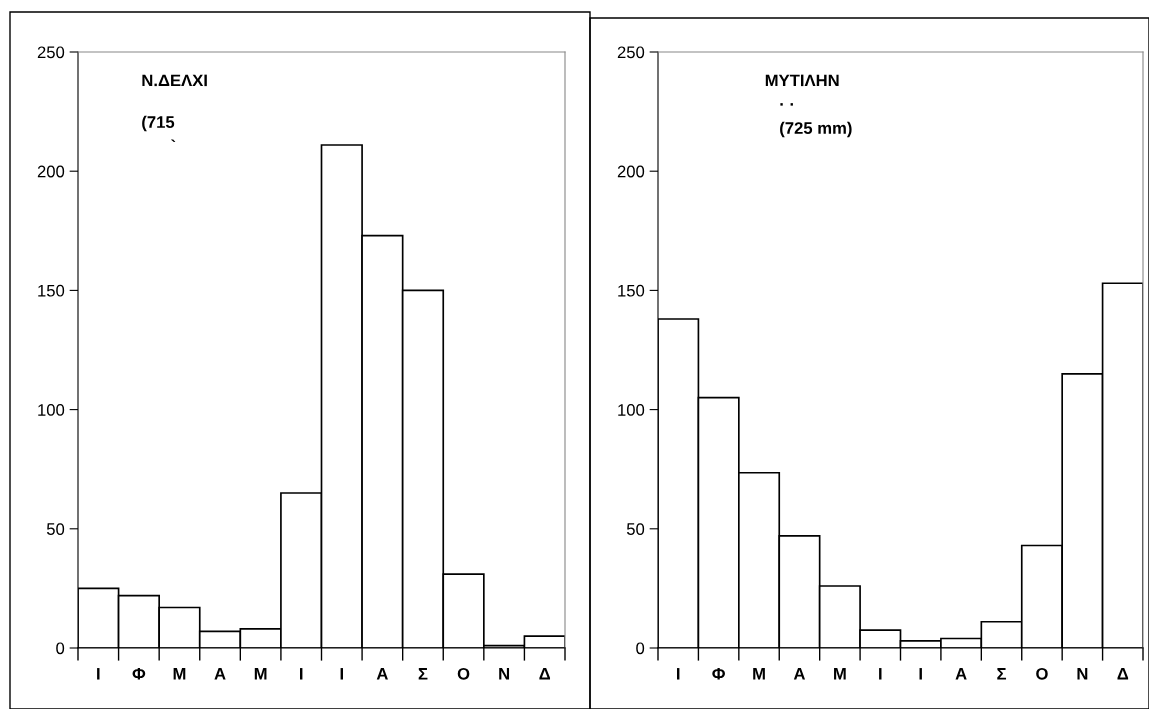 The width and height of the screenshot is (1149, 709). What do you see at coordinates (802, 80) in the screenshot?
I see `annotation: ΜΥΤΙΛΗΝ` at bounding box center [802, 80].